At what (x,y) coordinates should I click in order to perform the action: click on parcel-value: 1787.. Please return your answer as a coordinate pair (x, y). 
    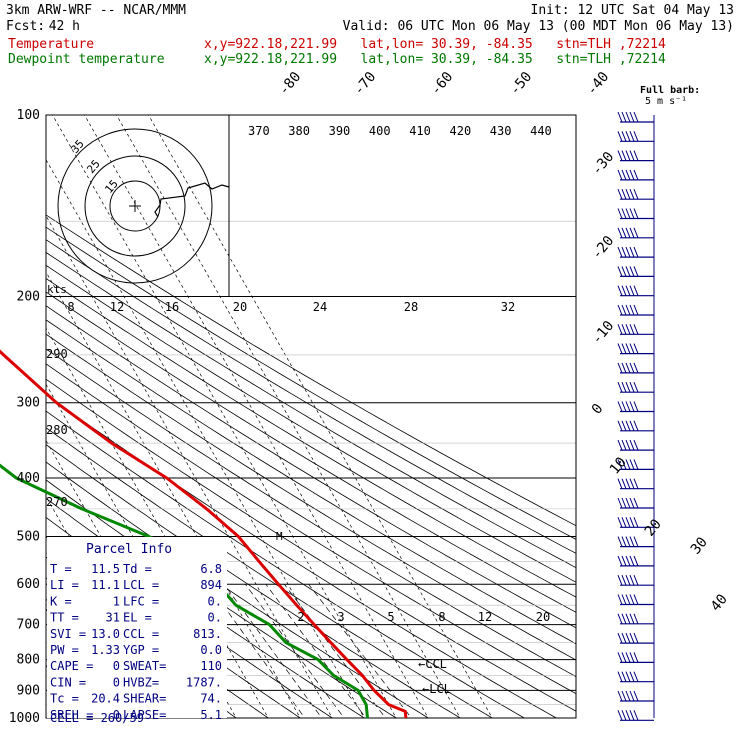
    Looking at the image, I should click on (204, 682).